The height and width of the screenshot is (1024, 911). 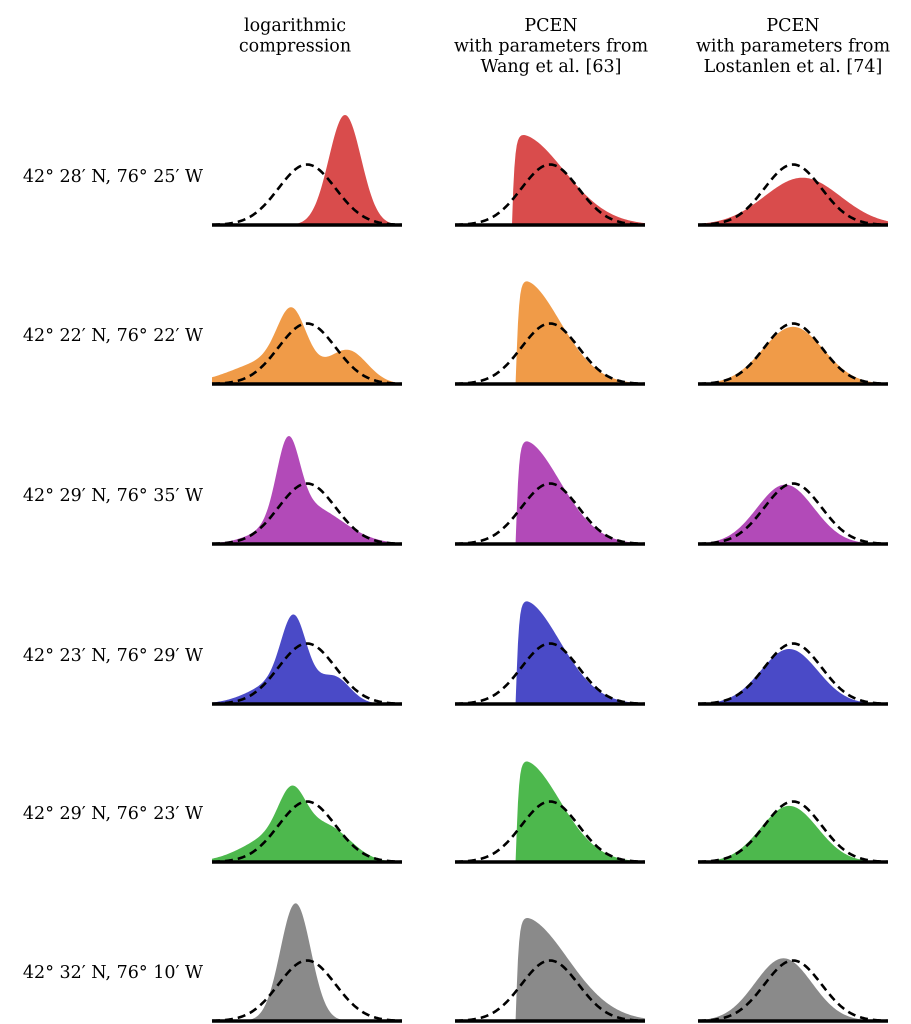 I want to click on panel-r6-c3, so click(x=793, y=990).